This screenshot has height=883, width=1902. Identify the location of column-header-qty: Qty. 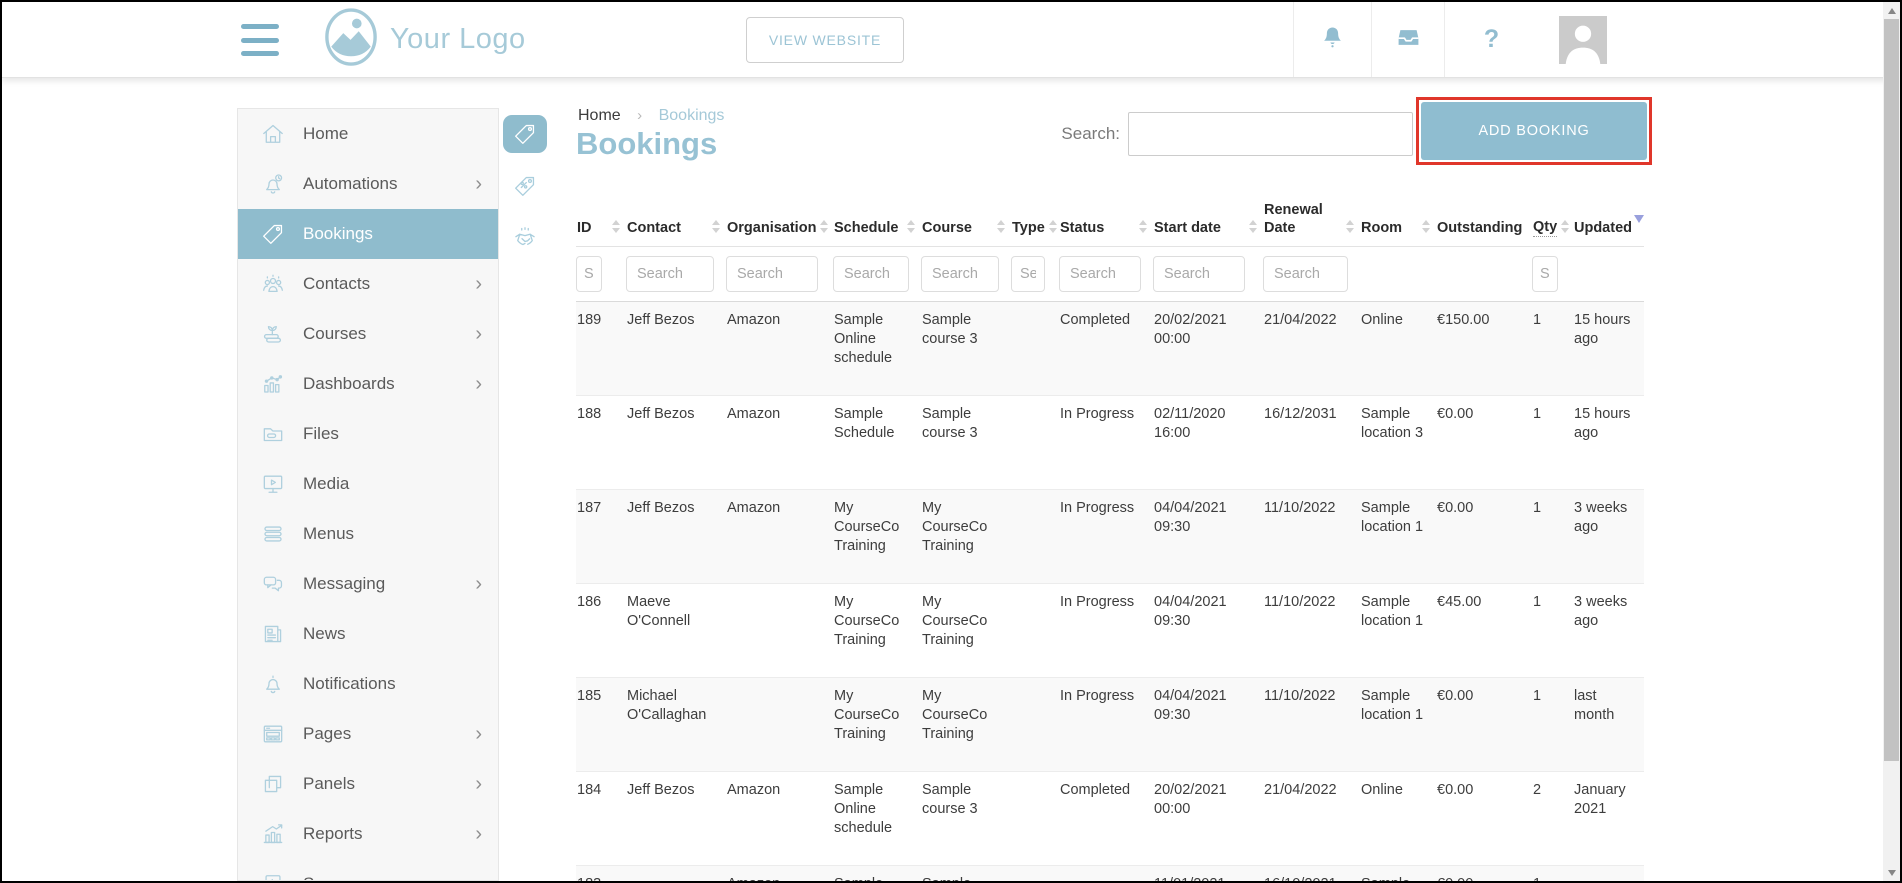
(1552, 232).